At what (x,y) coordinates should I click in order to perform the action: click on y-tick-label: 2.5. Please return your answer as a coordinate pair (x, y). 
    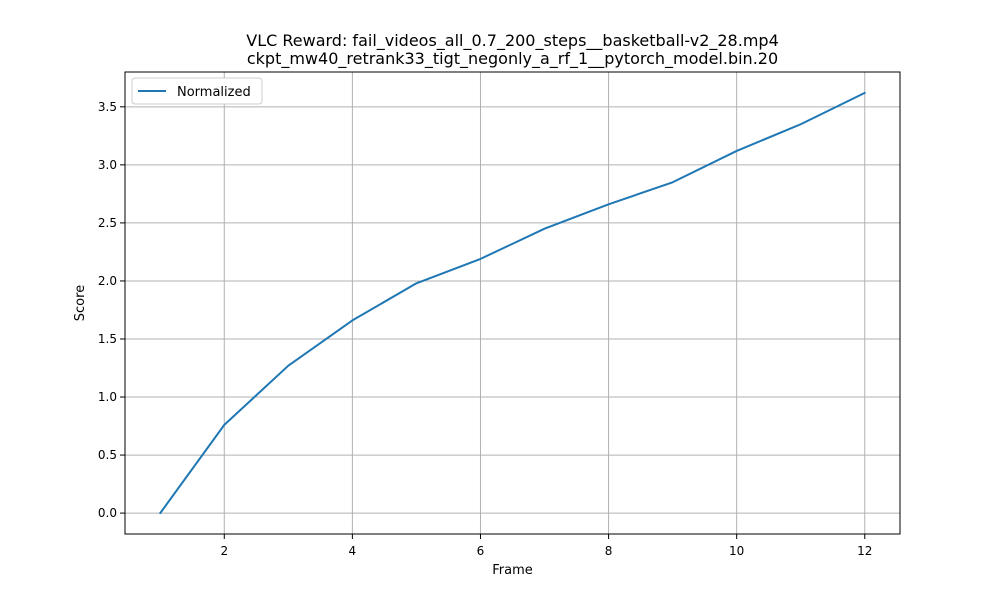
    Looking at the image, I should click on (107, 223).